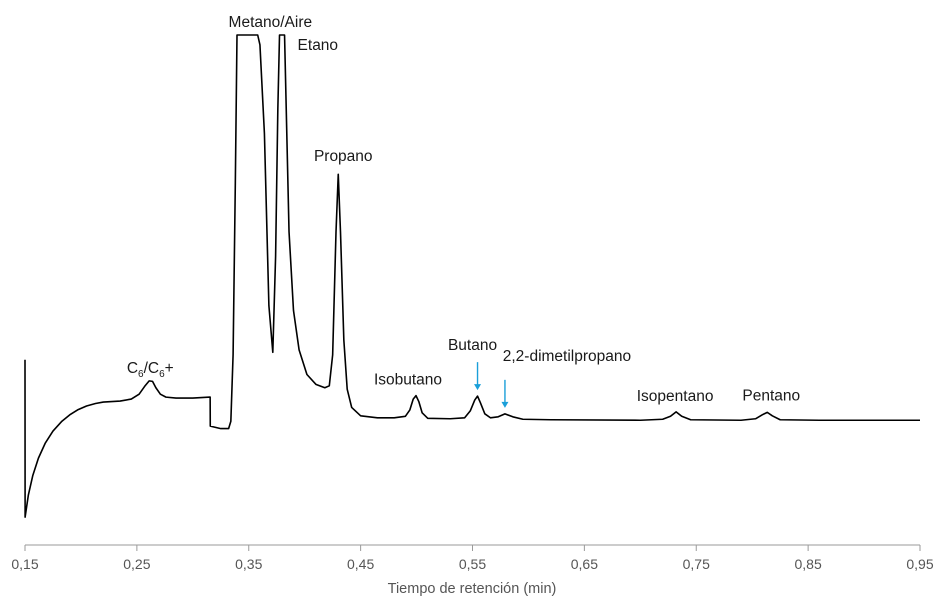 The height and width of the screenshot is (599, 940). What do you see at coordinates (696, 564) in the screenshot?
I see `x-tick-label: 0,75` at bounding box center [696, 564].